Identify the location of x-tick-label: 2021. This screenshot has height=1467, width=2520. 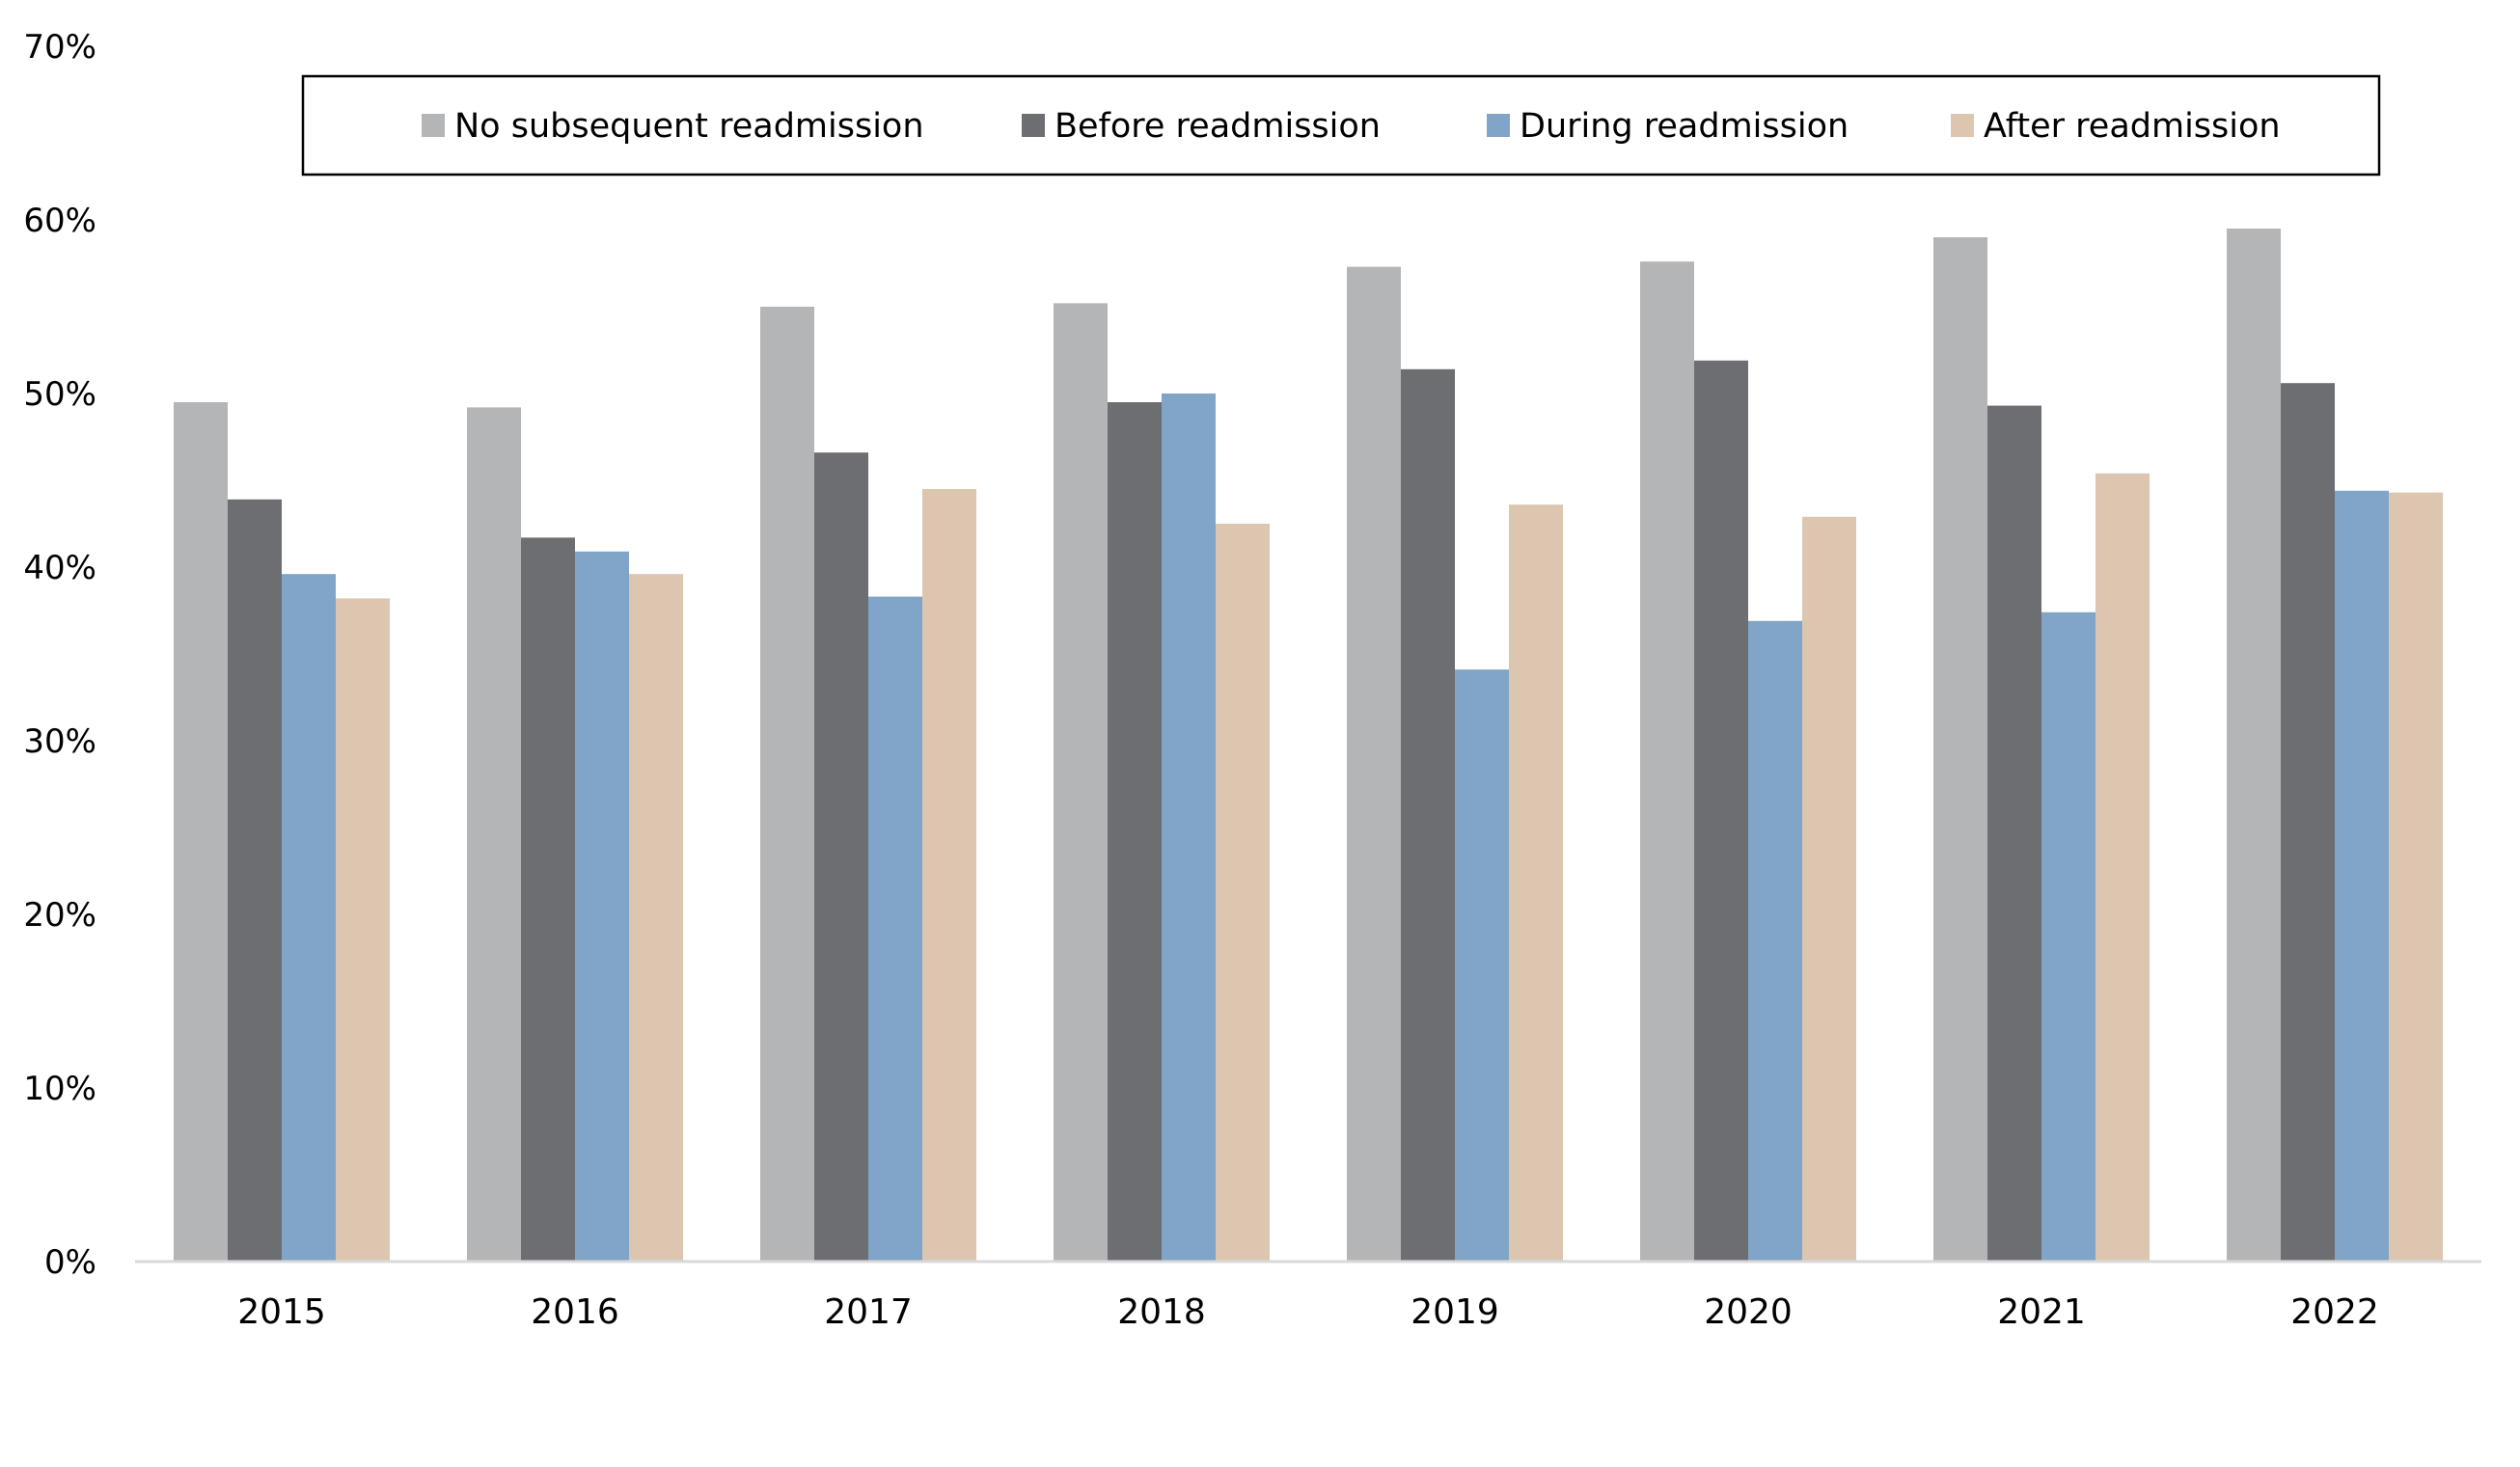
(2041, 1312).